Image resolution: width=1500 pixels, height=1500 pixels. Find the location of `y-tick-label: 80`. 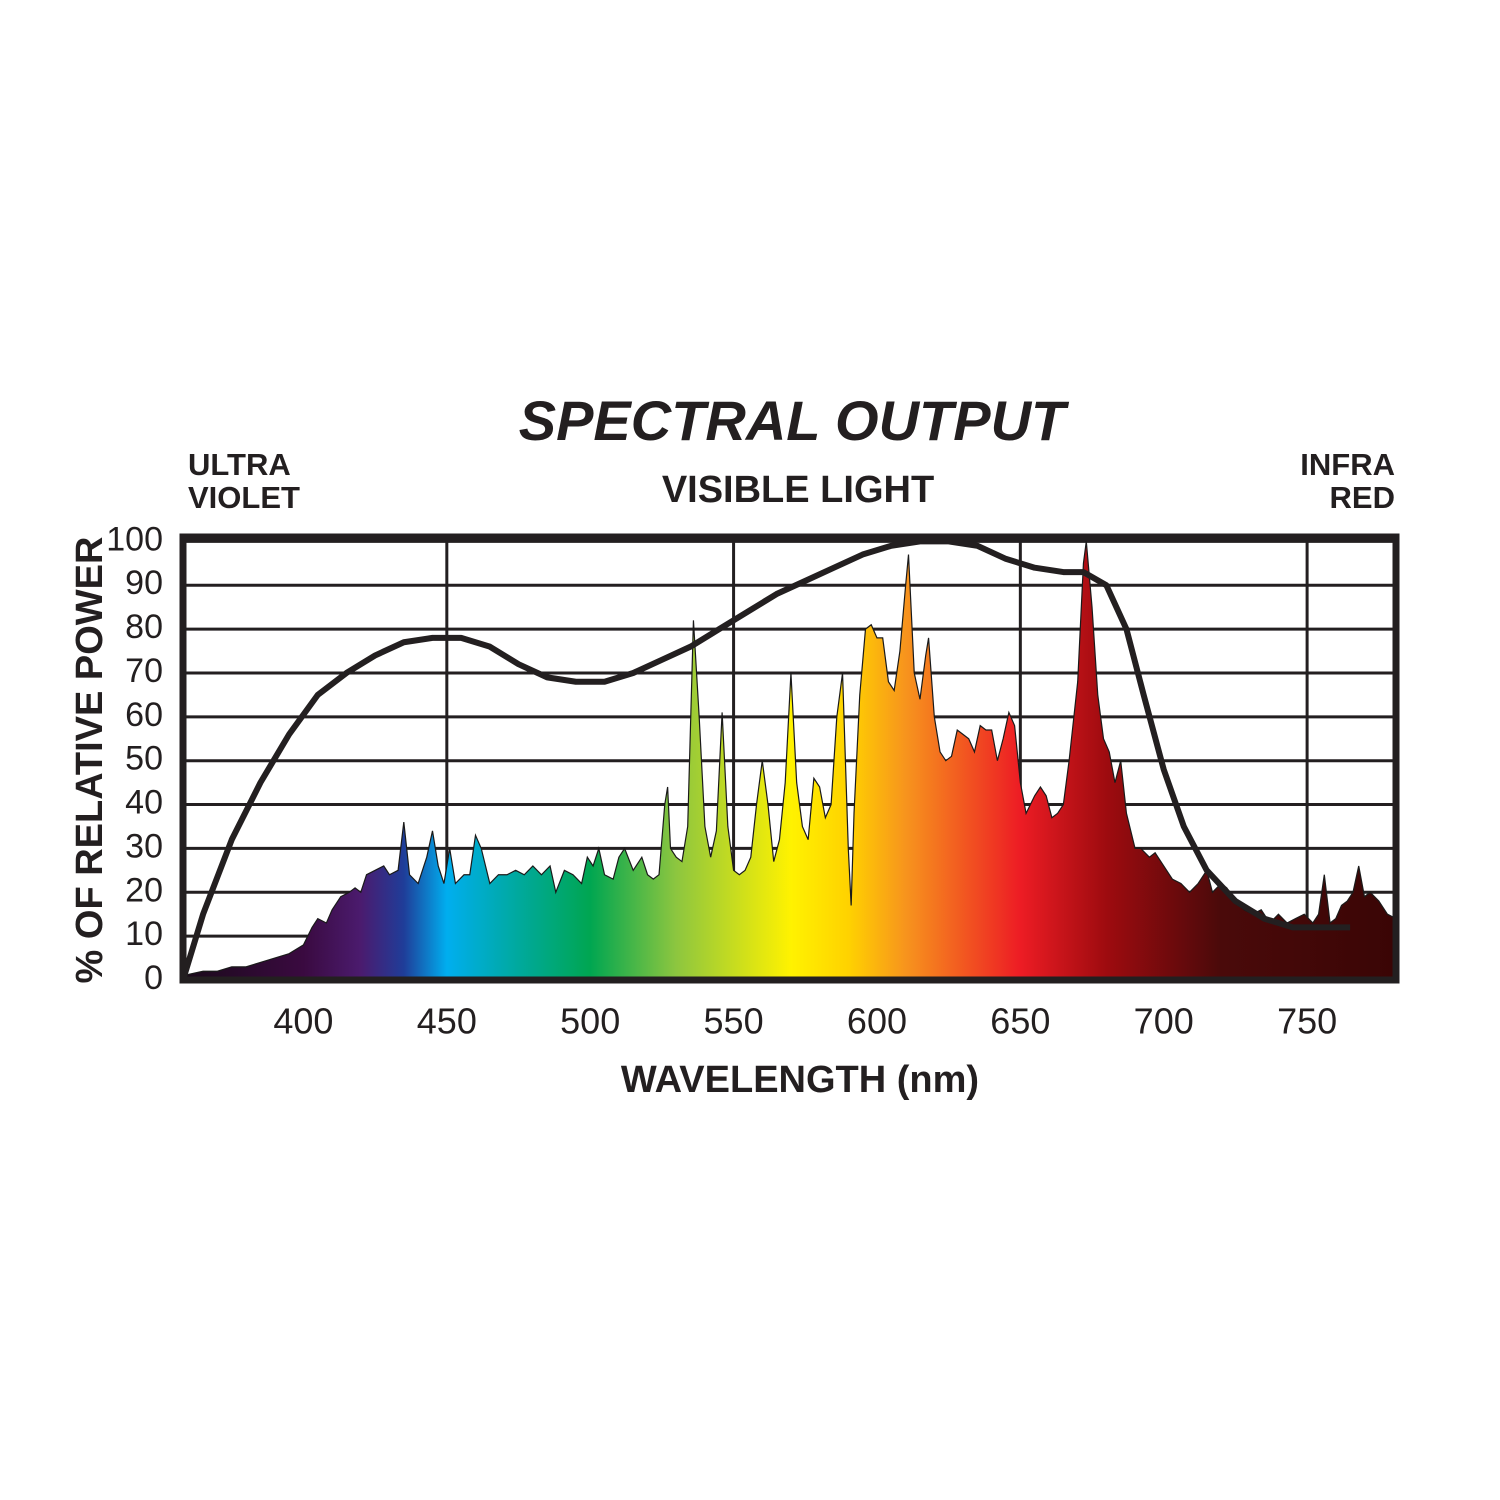

y-tick-label: 80 is located at coordinates (144, 627).